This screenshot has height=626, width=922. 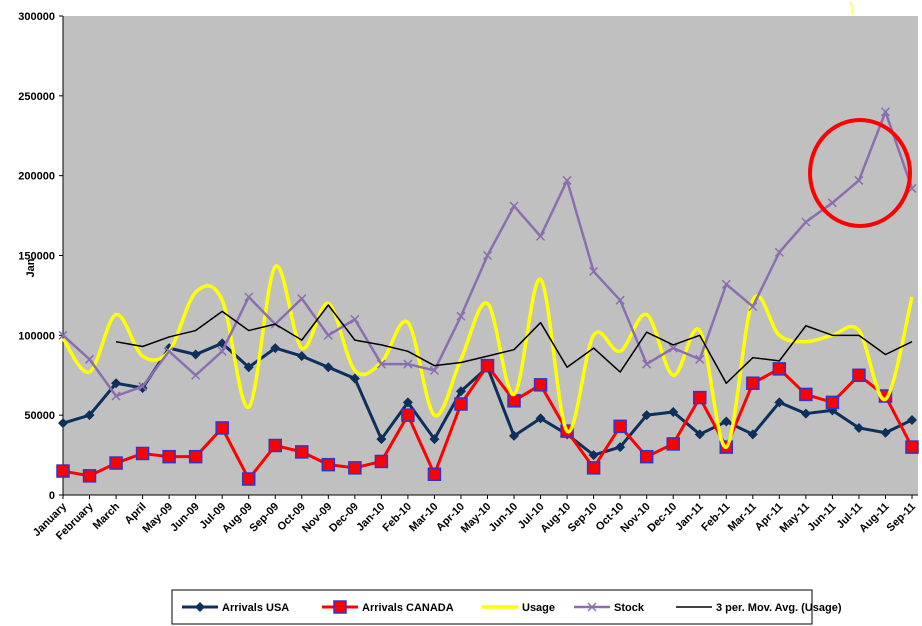 I want to click on y-tick-label: 100000, so click(x=36, y=336).